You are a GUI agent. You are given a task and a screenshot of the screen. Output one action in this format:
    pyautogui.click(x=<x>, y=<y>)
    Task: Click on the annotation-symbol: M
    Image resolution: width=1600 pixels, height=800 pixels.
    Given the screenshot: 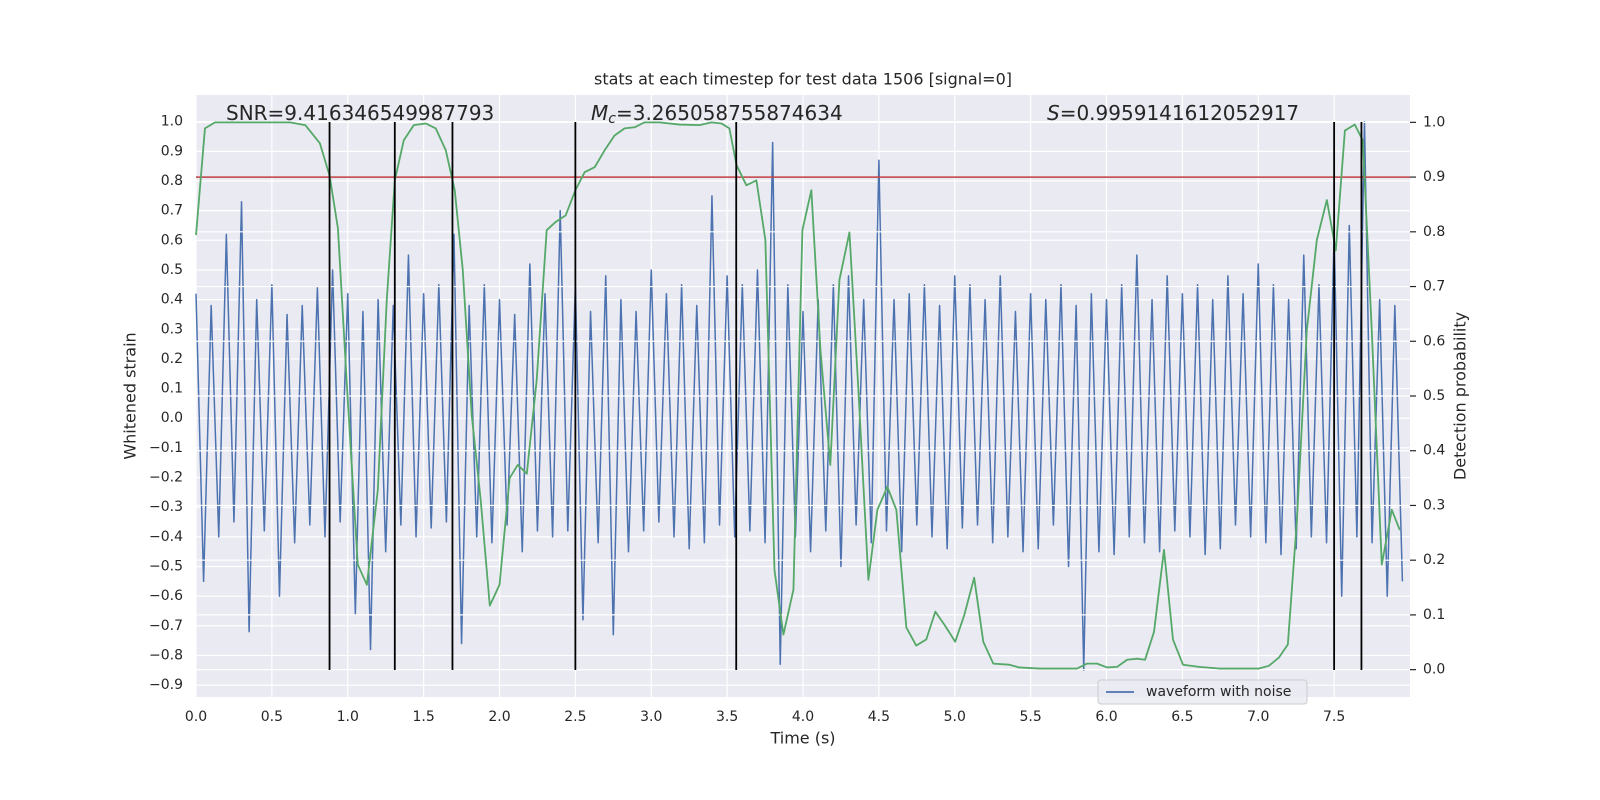 What is the action you would take?
    pyautogui.click(x=599, y=113)
    